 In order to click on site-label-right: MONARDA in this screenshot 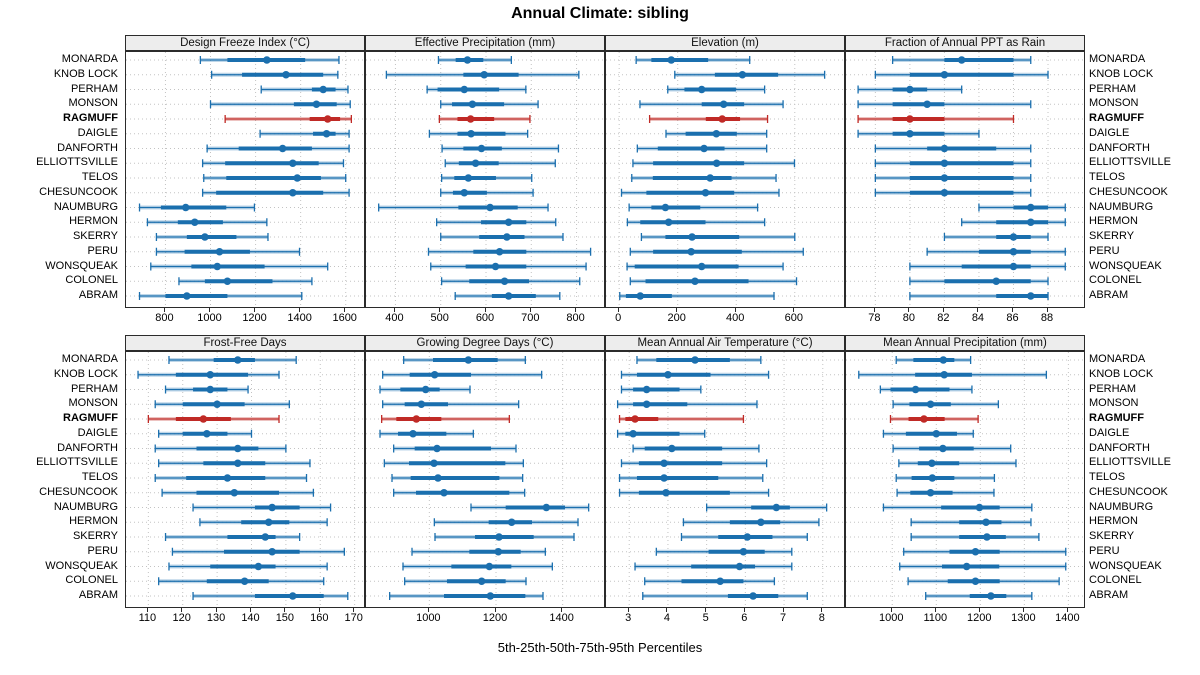, I will do `click(1117, 59)`.